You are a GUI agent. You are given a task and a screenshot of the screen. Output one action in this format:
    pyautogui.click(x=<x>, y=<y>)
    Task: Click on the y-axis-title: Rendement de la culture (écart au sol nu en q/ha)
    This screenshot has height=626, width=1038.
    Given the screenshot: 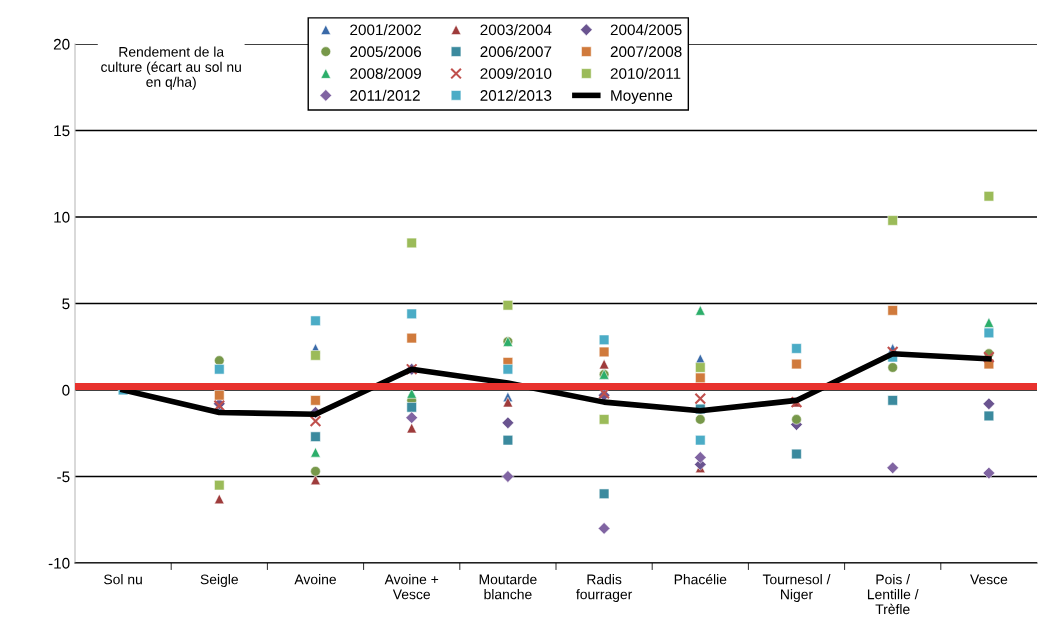 What is the action you would take?
    pyautogui.click(x=171, y=68)
    